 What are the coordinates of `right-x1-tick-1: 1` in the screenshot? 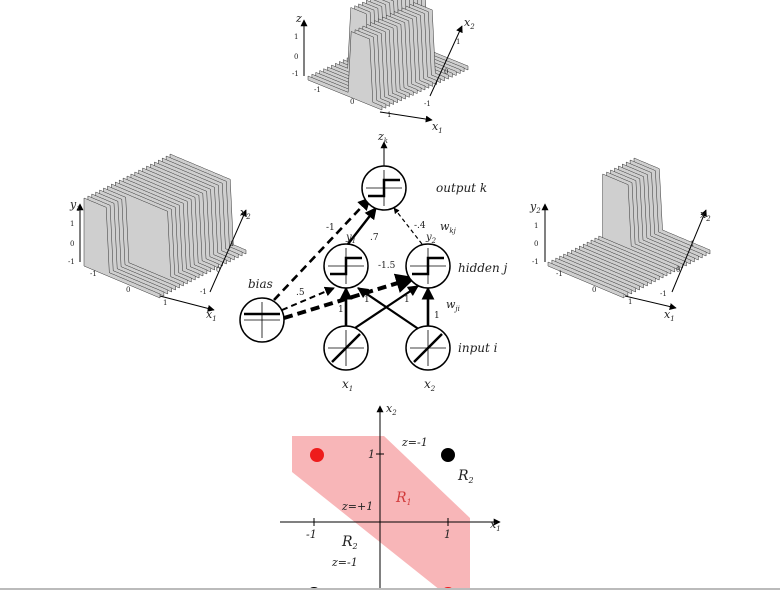 It's located at (630, 302).